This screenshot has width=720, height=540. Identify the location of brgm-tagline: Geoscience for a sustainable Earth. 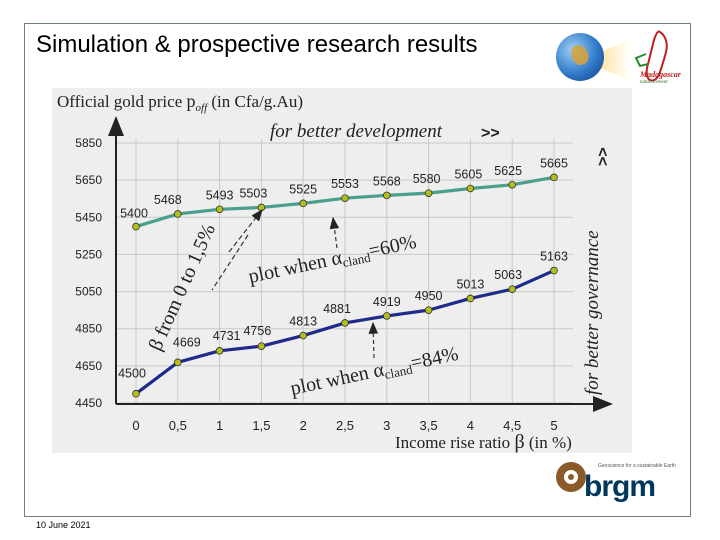
(637, 466).